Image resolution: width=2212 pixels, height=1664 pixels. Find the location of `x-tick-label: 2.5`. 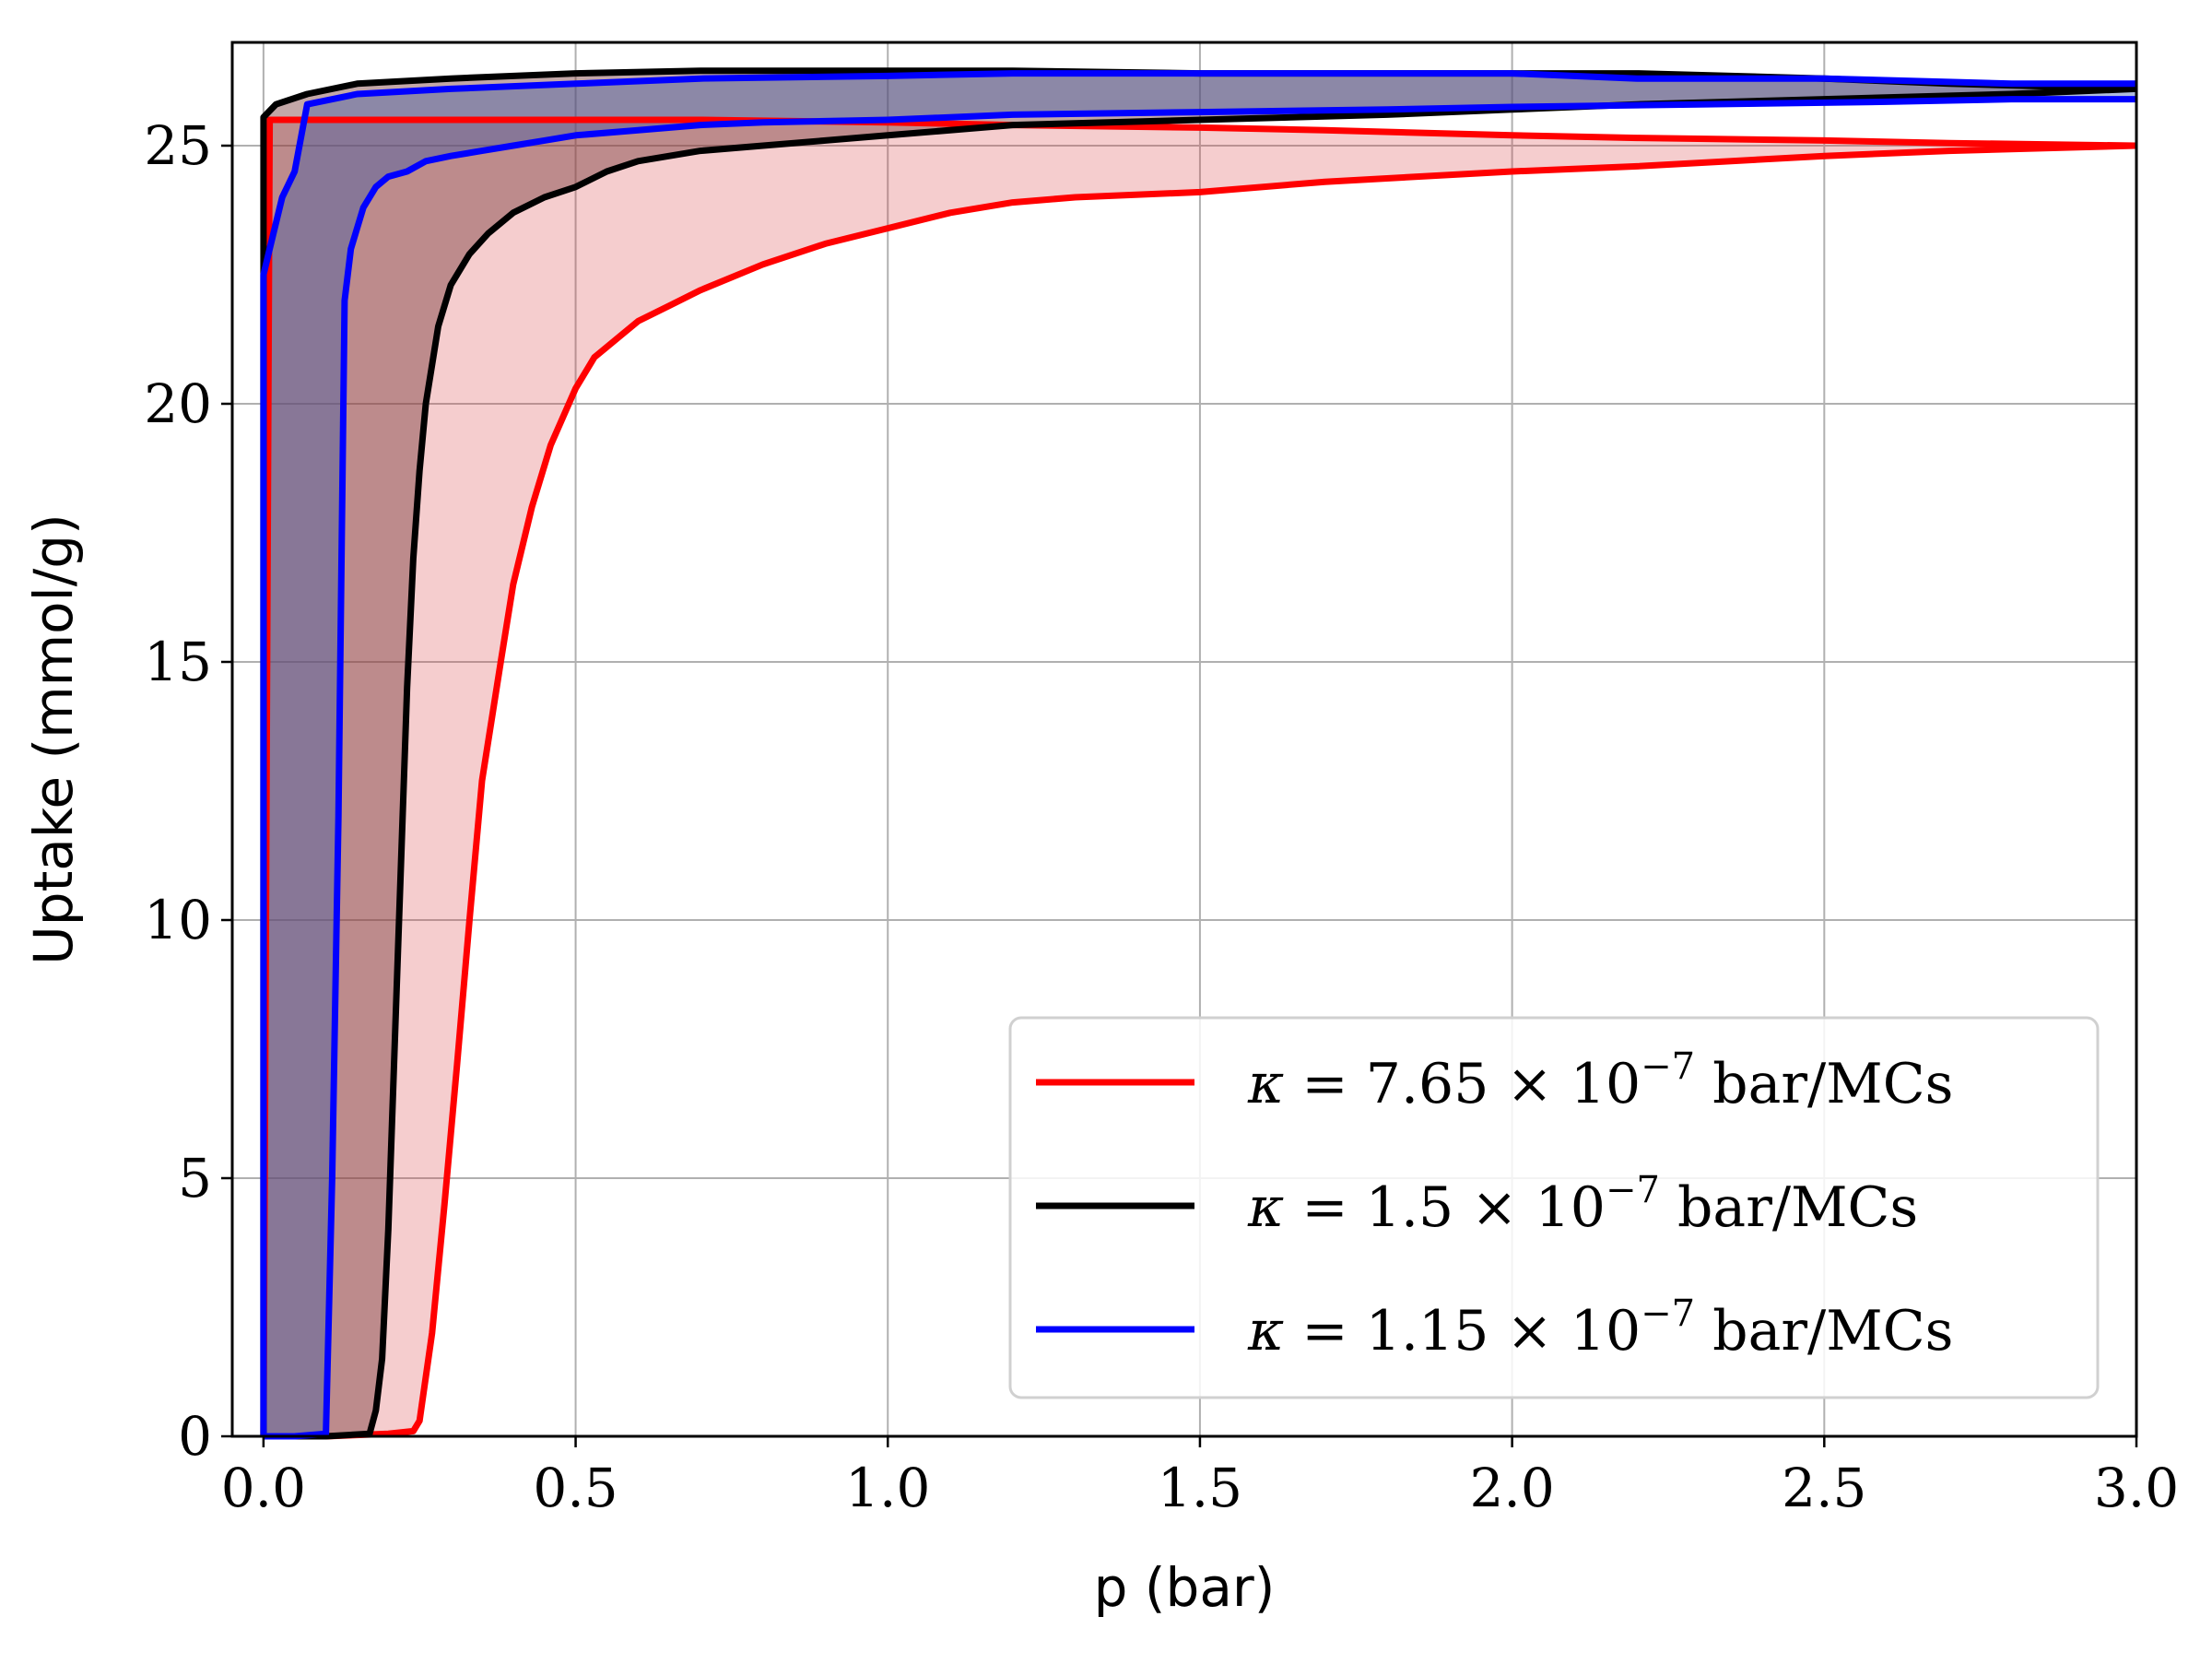

x-tick-label: 2.5 is located at coordinates (1824, 1488).